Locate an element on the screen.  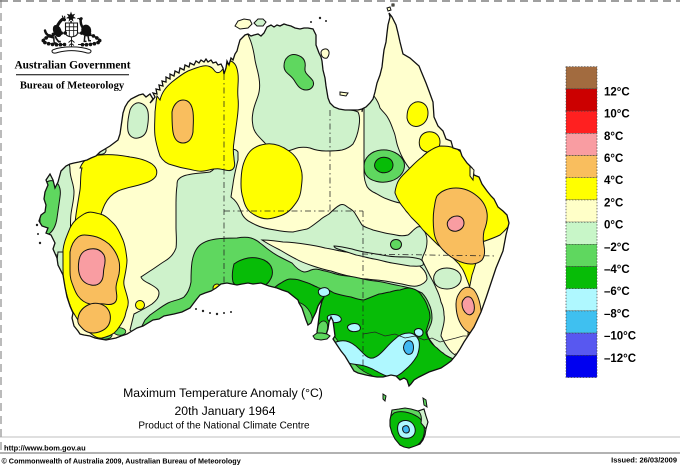
svg-text:Product of the National Climat: Product of the National Climate Centre is located at coordinates (224, 426).